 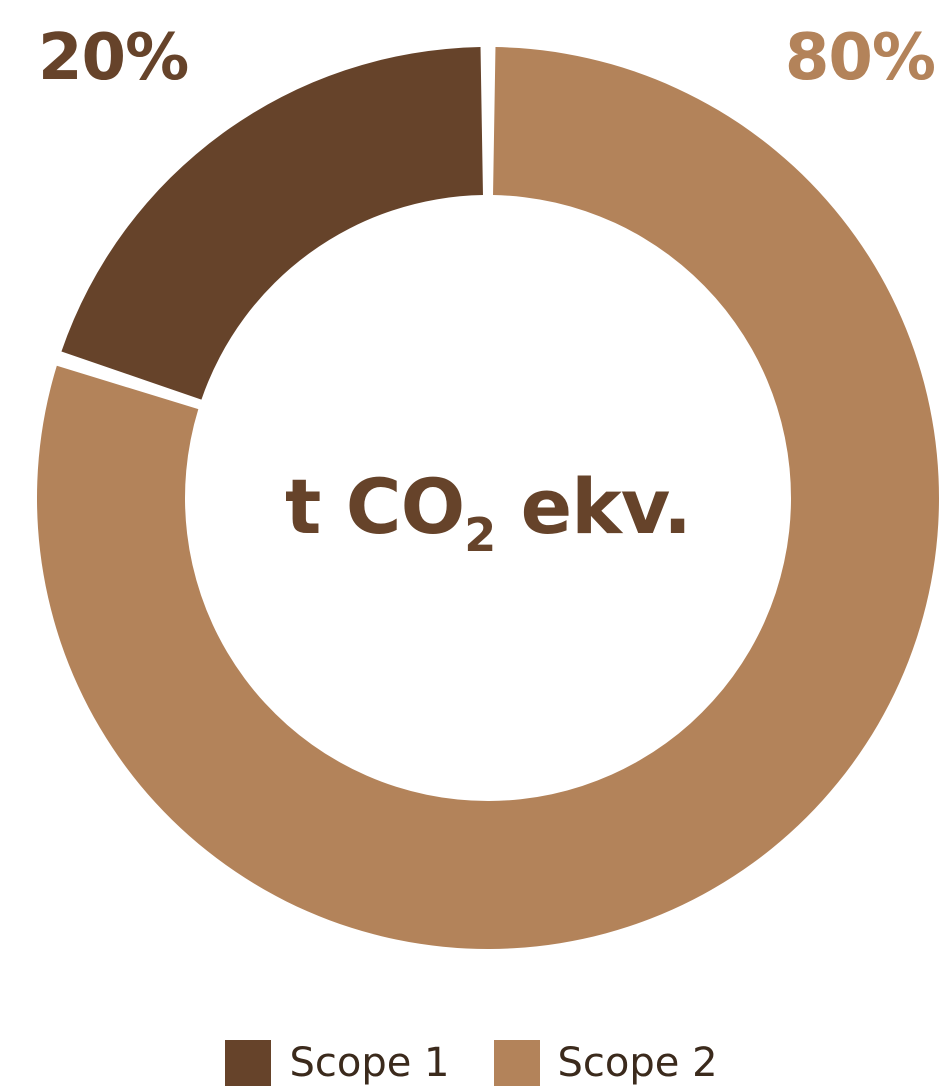 What do you see at coordinates (860, 58) in the screenshot?
I see `scope2-percent-label: 80%` at bounding box center [860, 58].